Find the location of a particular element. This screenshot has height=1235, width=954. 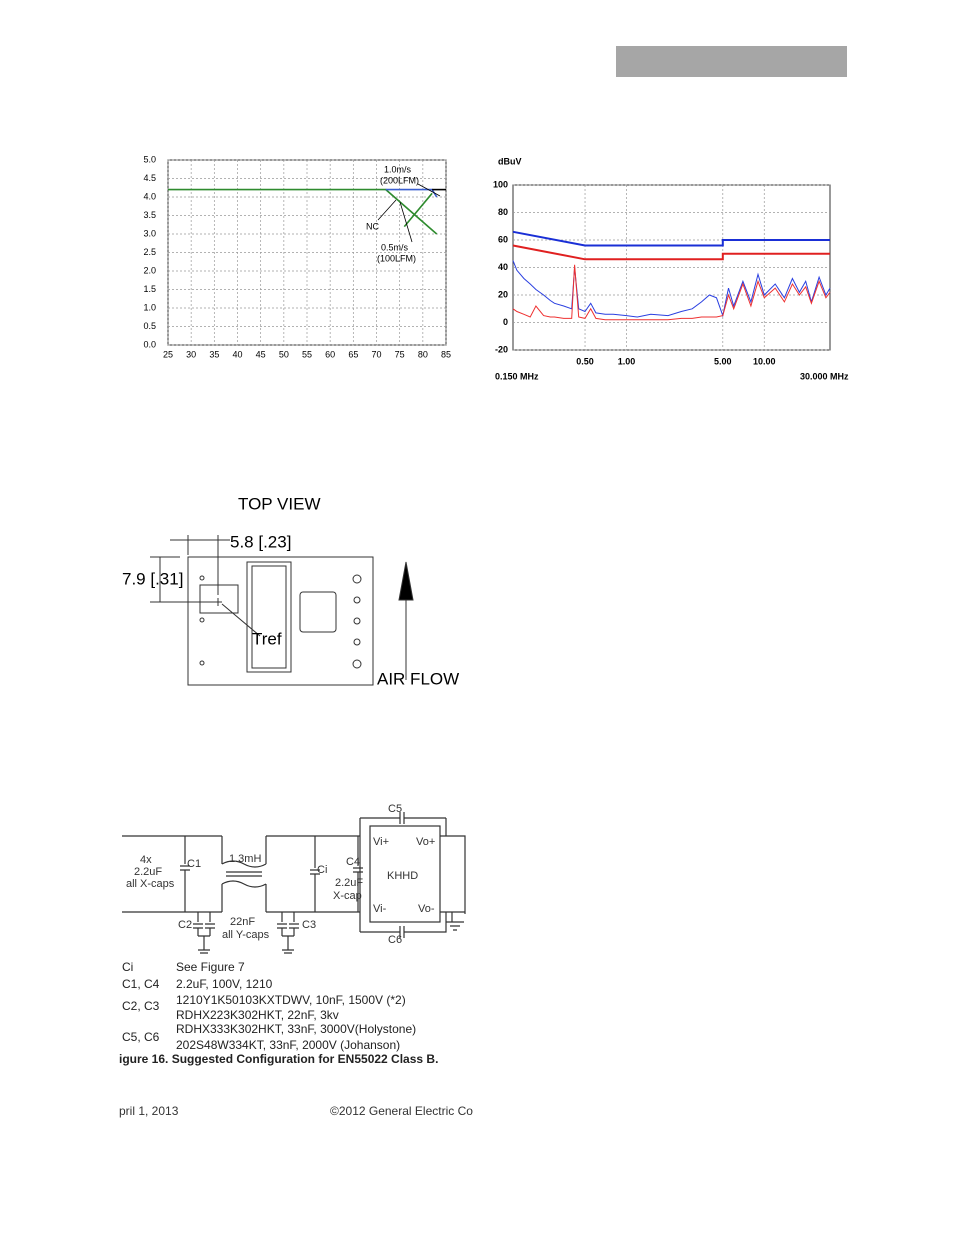

annotation: (200LFM) is located at coordinates (399, 180).